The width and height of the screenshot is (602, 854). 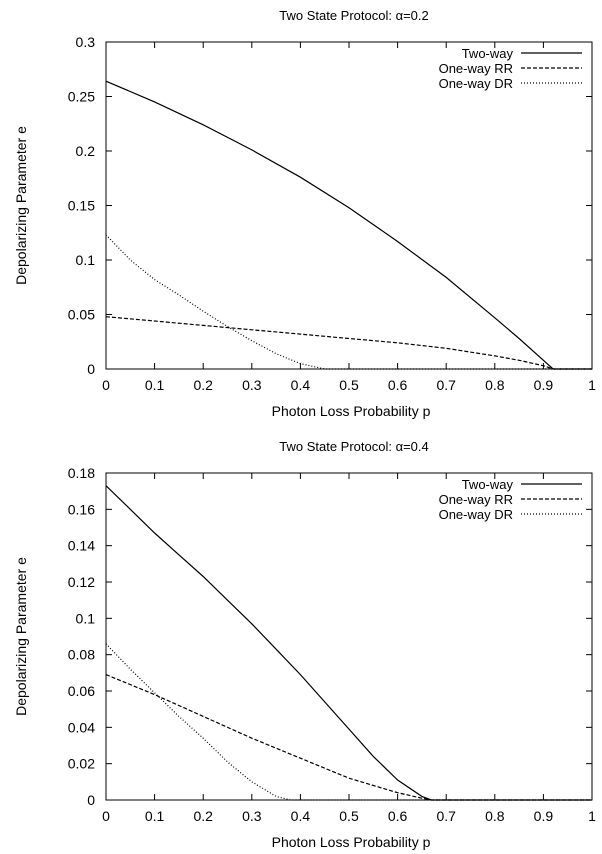 What do you see at coordinates (81, 473) in the screenshot?
I see `y-tick-label: 0.18` at bounding box center [81, 473].